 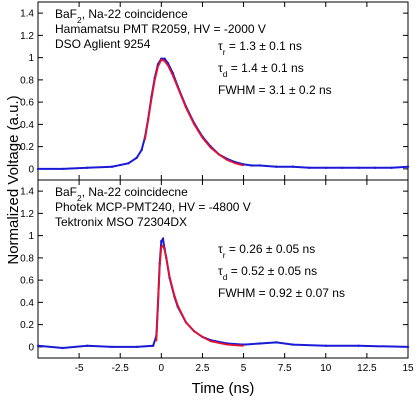 What do you see at coordinates (160, 29) in the screenshot?
I see `annotation-line: Hamamatsu PMT R2059, HV = -2000 V` at bounding box center [160, 29].